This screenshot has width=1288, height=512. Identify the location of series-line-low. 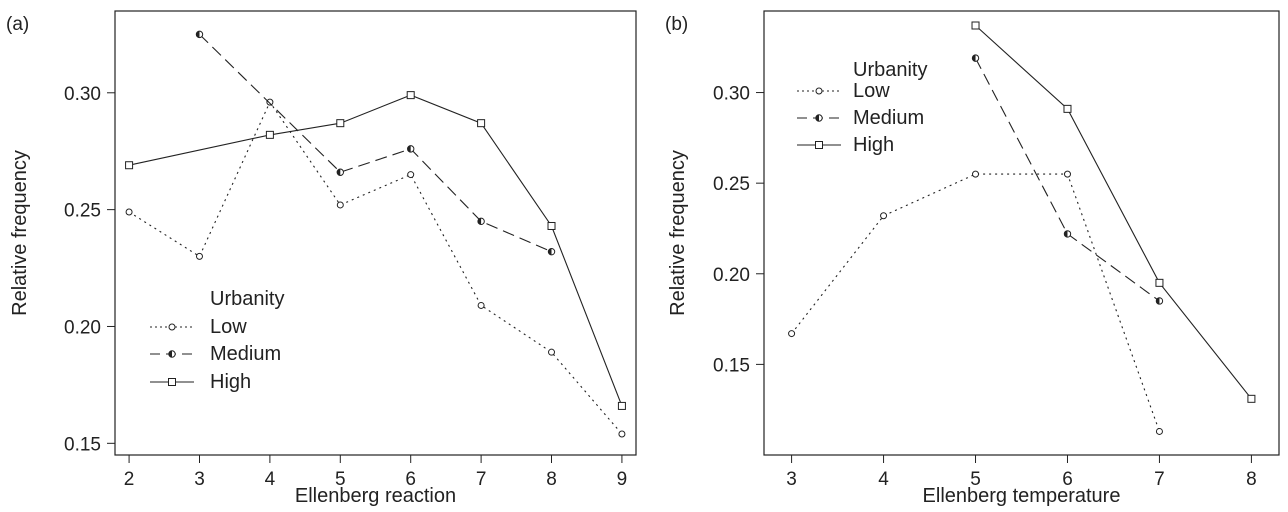
(975, 302).